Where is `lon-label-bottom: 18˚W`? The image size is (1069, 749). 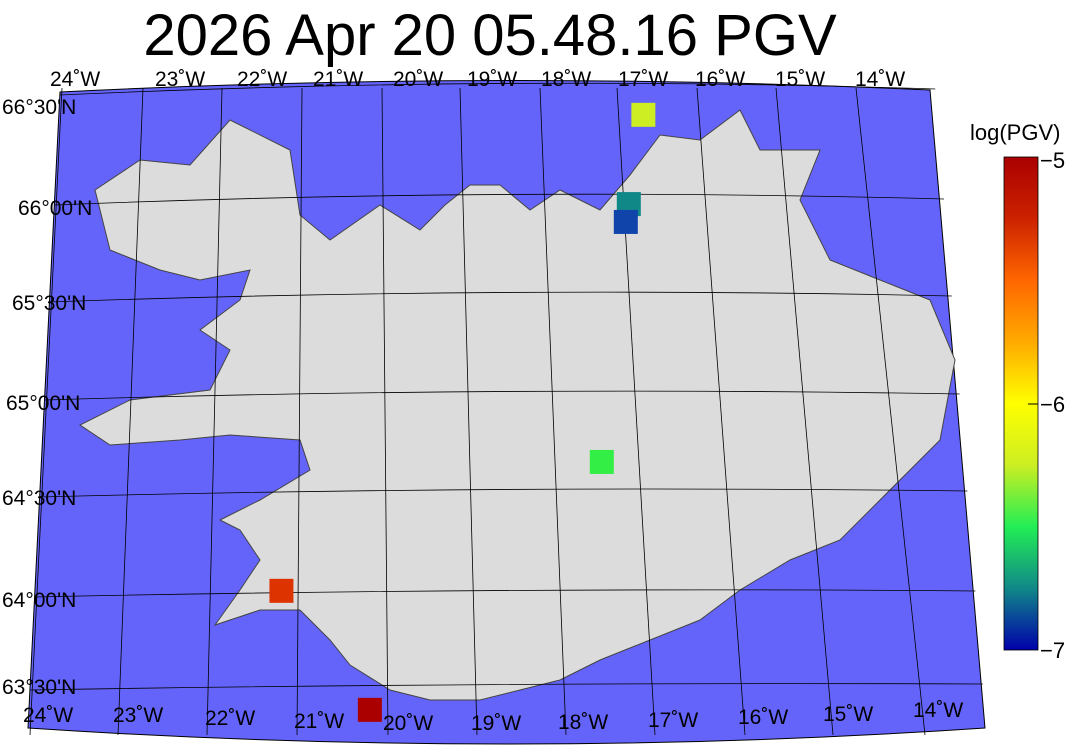
lon-label-bottom: 18˚W is located at coordinates (583, 722).